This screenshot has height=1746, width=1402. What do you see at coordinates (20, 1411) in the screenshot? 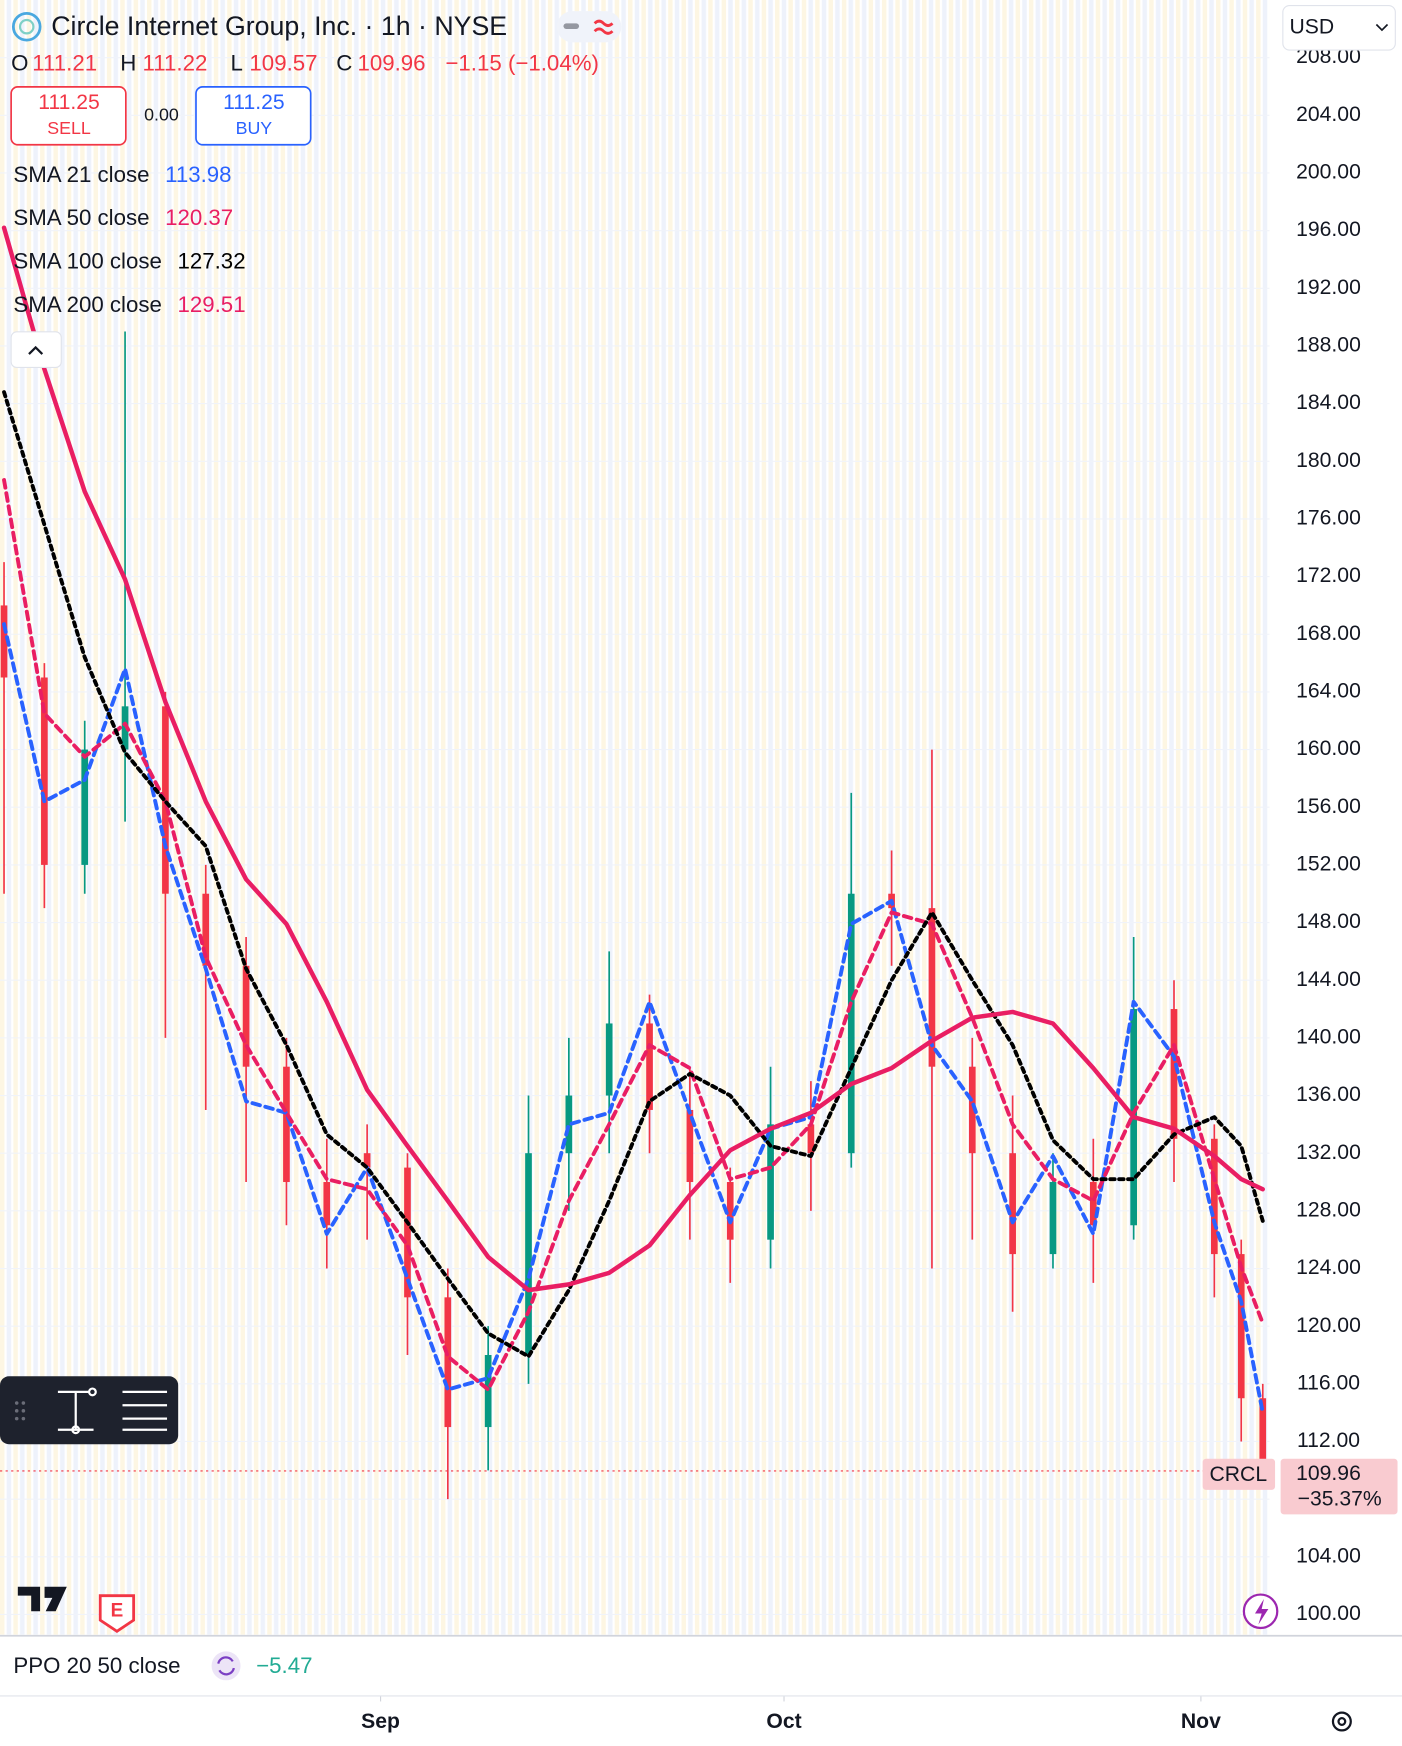
I see `drag-handle` at bounding box center [20, 1411].